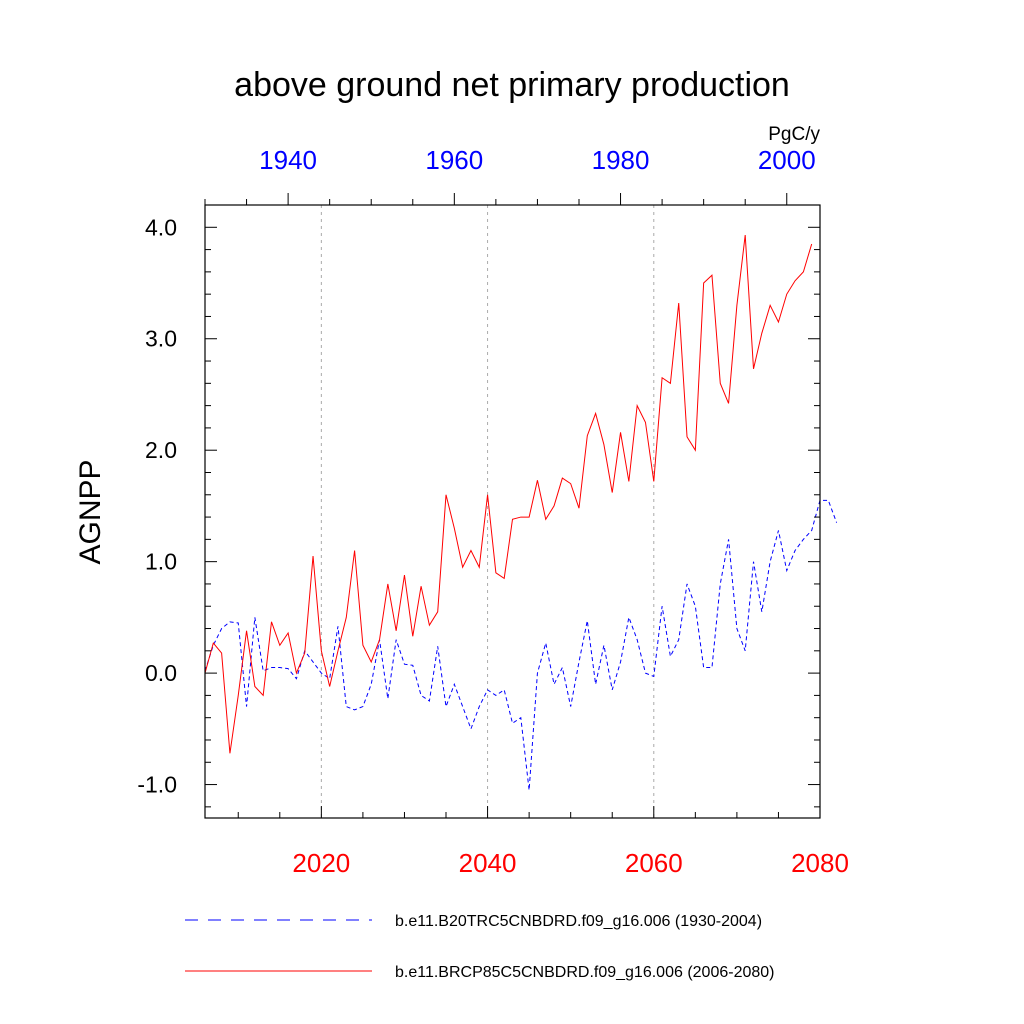 The width and height of the screenshot is (1024, 1024). I want to click on x-tick-label-top: 1960, so click(454, 160).